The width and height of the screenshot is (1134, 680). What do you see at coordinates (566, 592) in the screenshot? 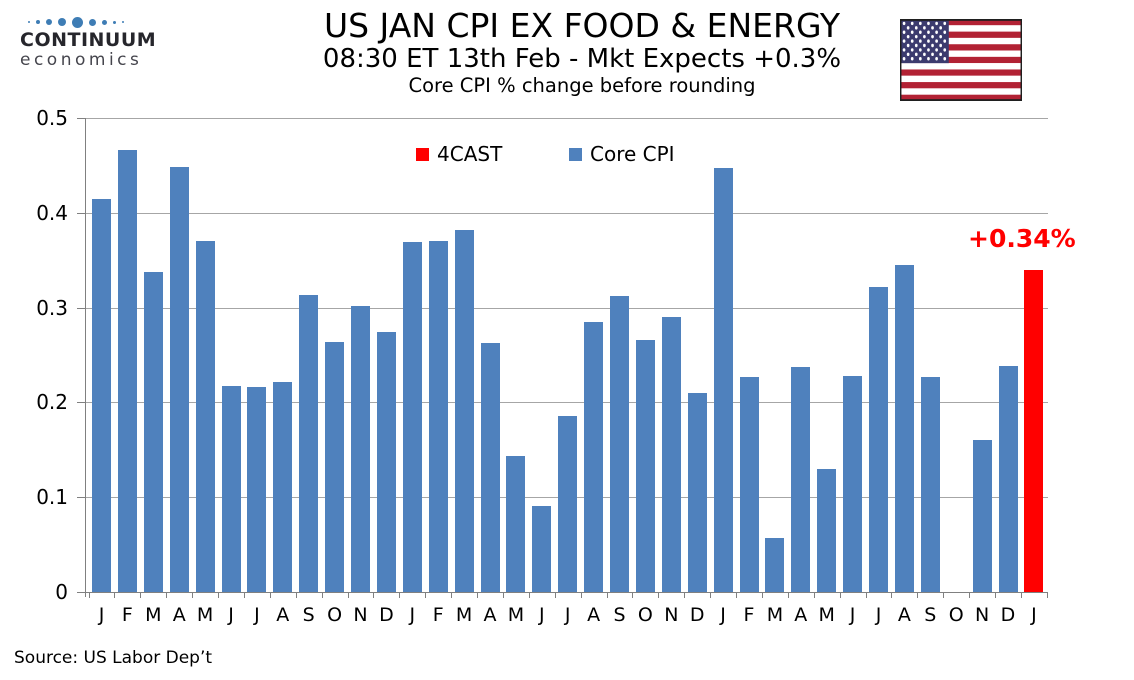
I see `x-axis-line` at bounding box center [566, 592].